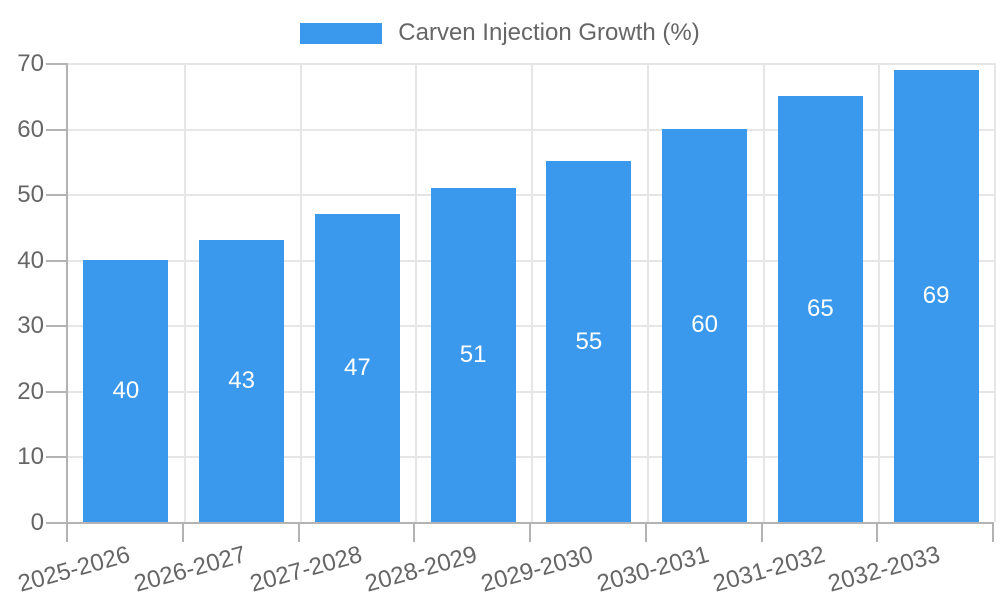  What do you see at coordinates (768, 569) in the screenshot?
I see `x-tick-label: 2031-2032` at bounding box center [768, 569].